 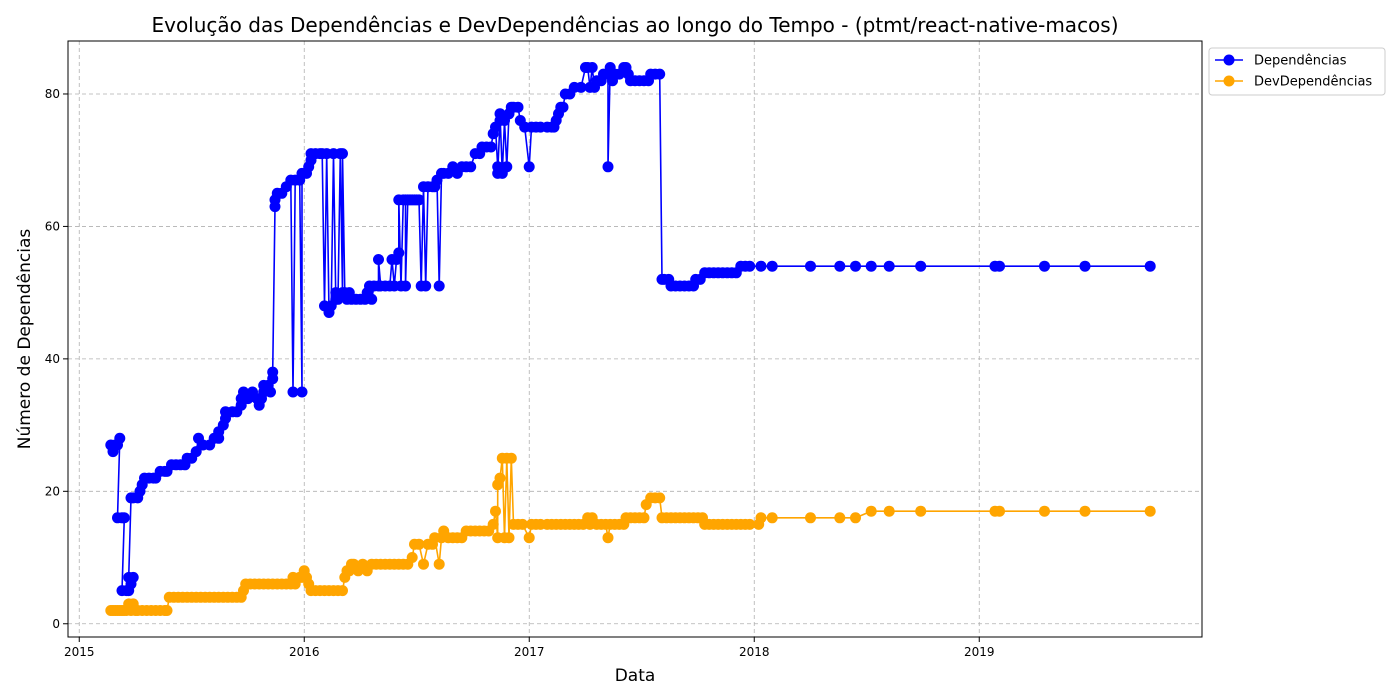 What do you see at coordinates (52, 359) in the screenshot?
I see `y-tick-label: 40` at bounding box center [52, 359].